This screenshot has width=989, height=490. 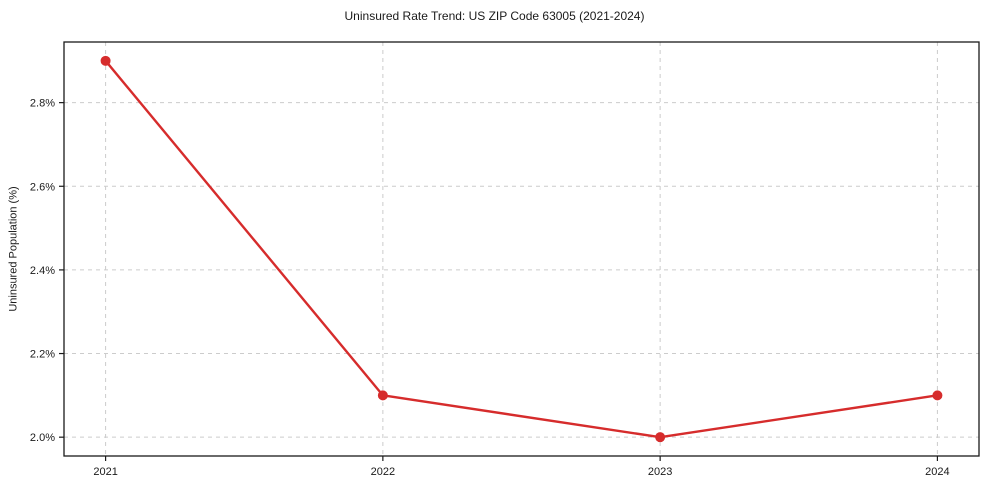 I want to click on y-tick-label: 2.6%, so click(x=42, y=187).